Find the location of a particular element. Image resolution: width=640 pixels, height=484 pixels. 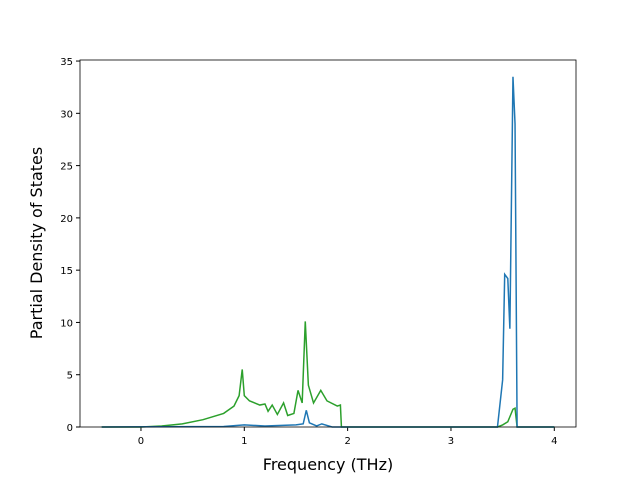

y-tick-label: 5 is located at coordinates (70, 376).